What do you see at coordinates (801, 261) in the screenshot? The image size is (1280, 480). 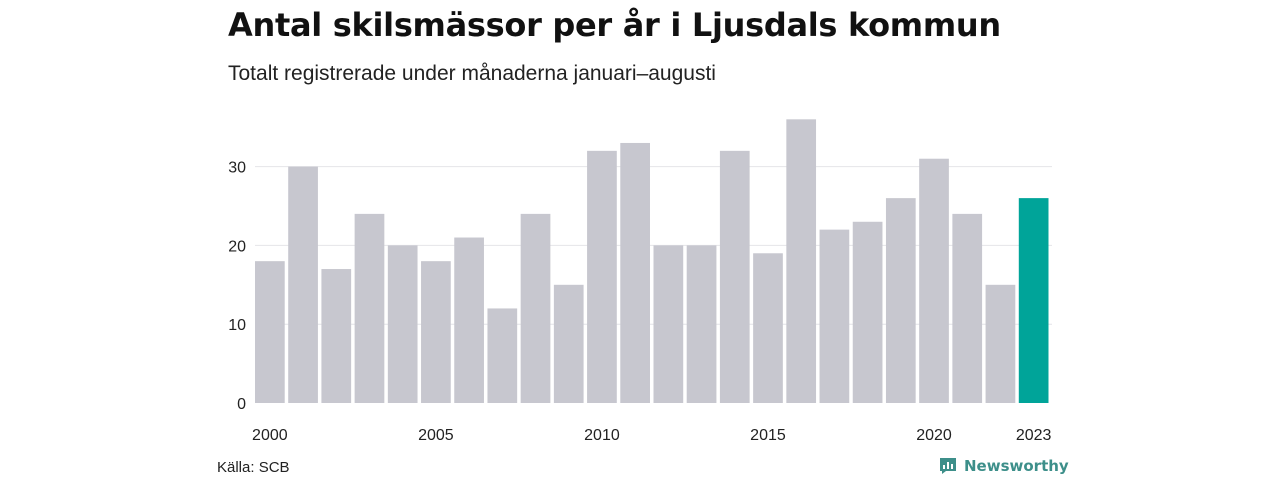 I see `bar-2016` at bounding box center [801, 261].